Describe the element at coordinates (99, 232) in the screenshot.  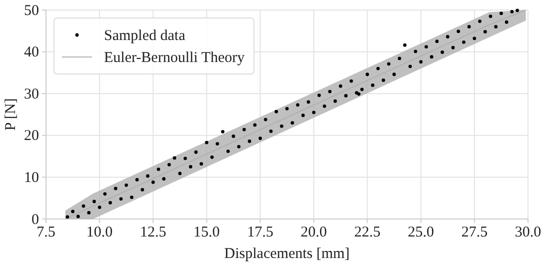
I see `x-tick-label: 10.0` at that location.